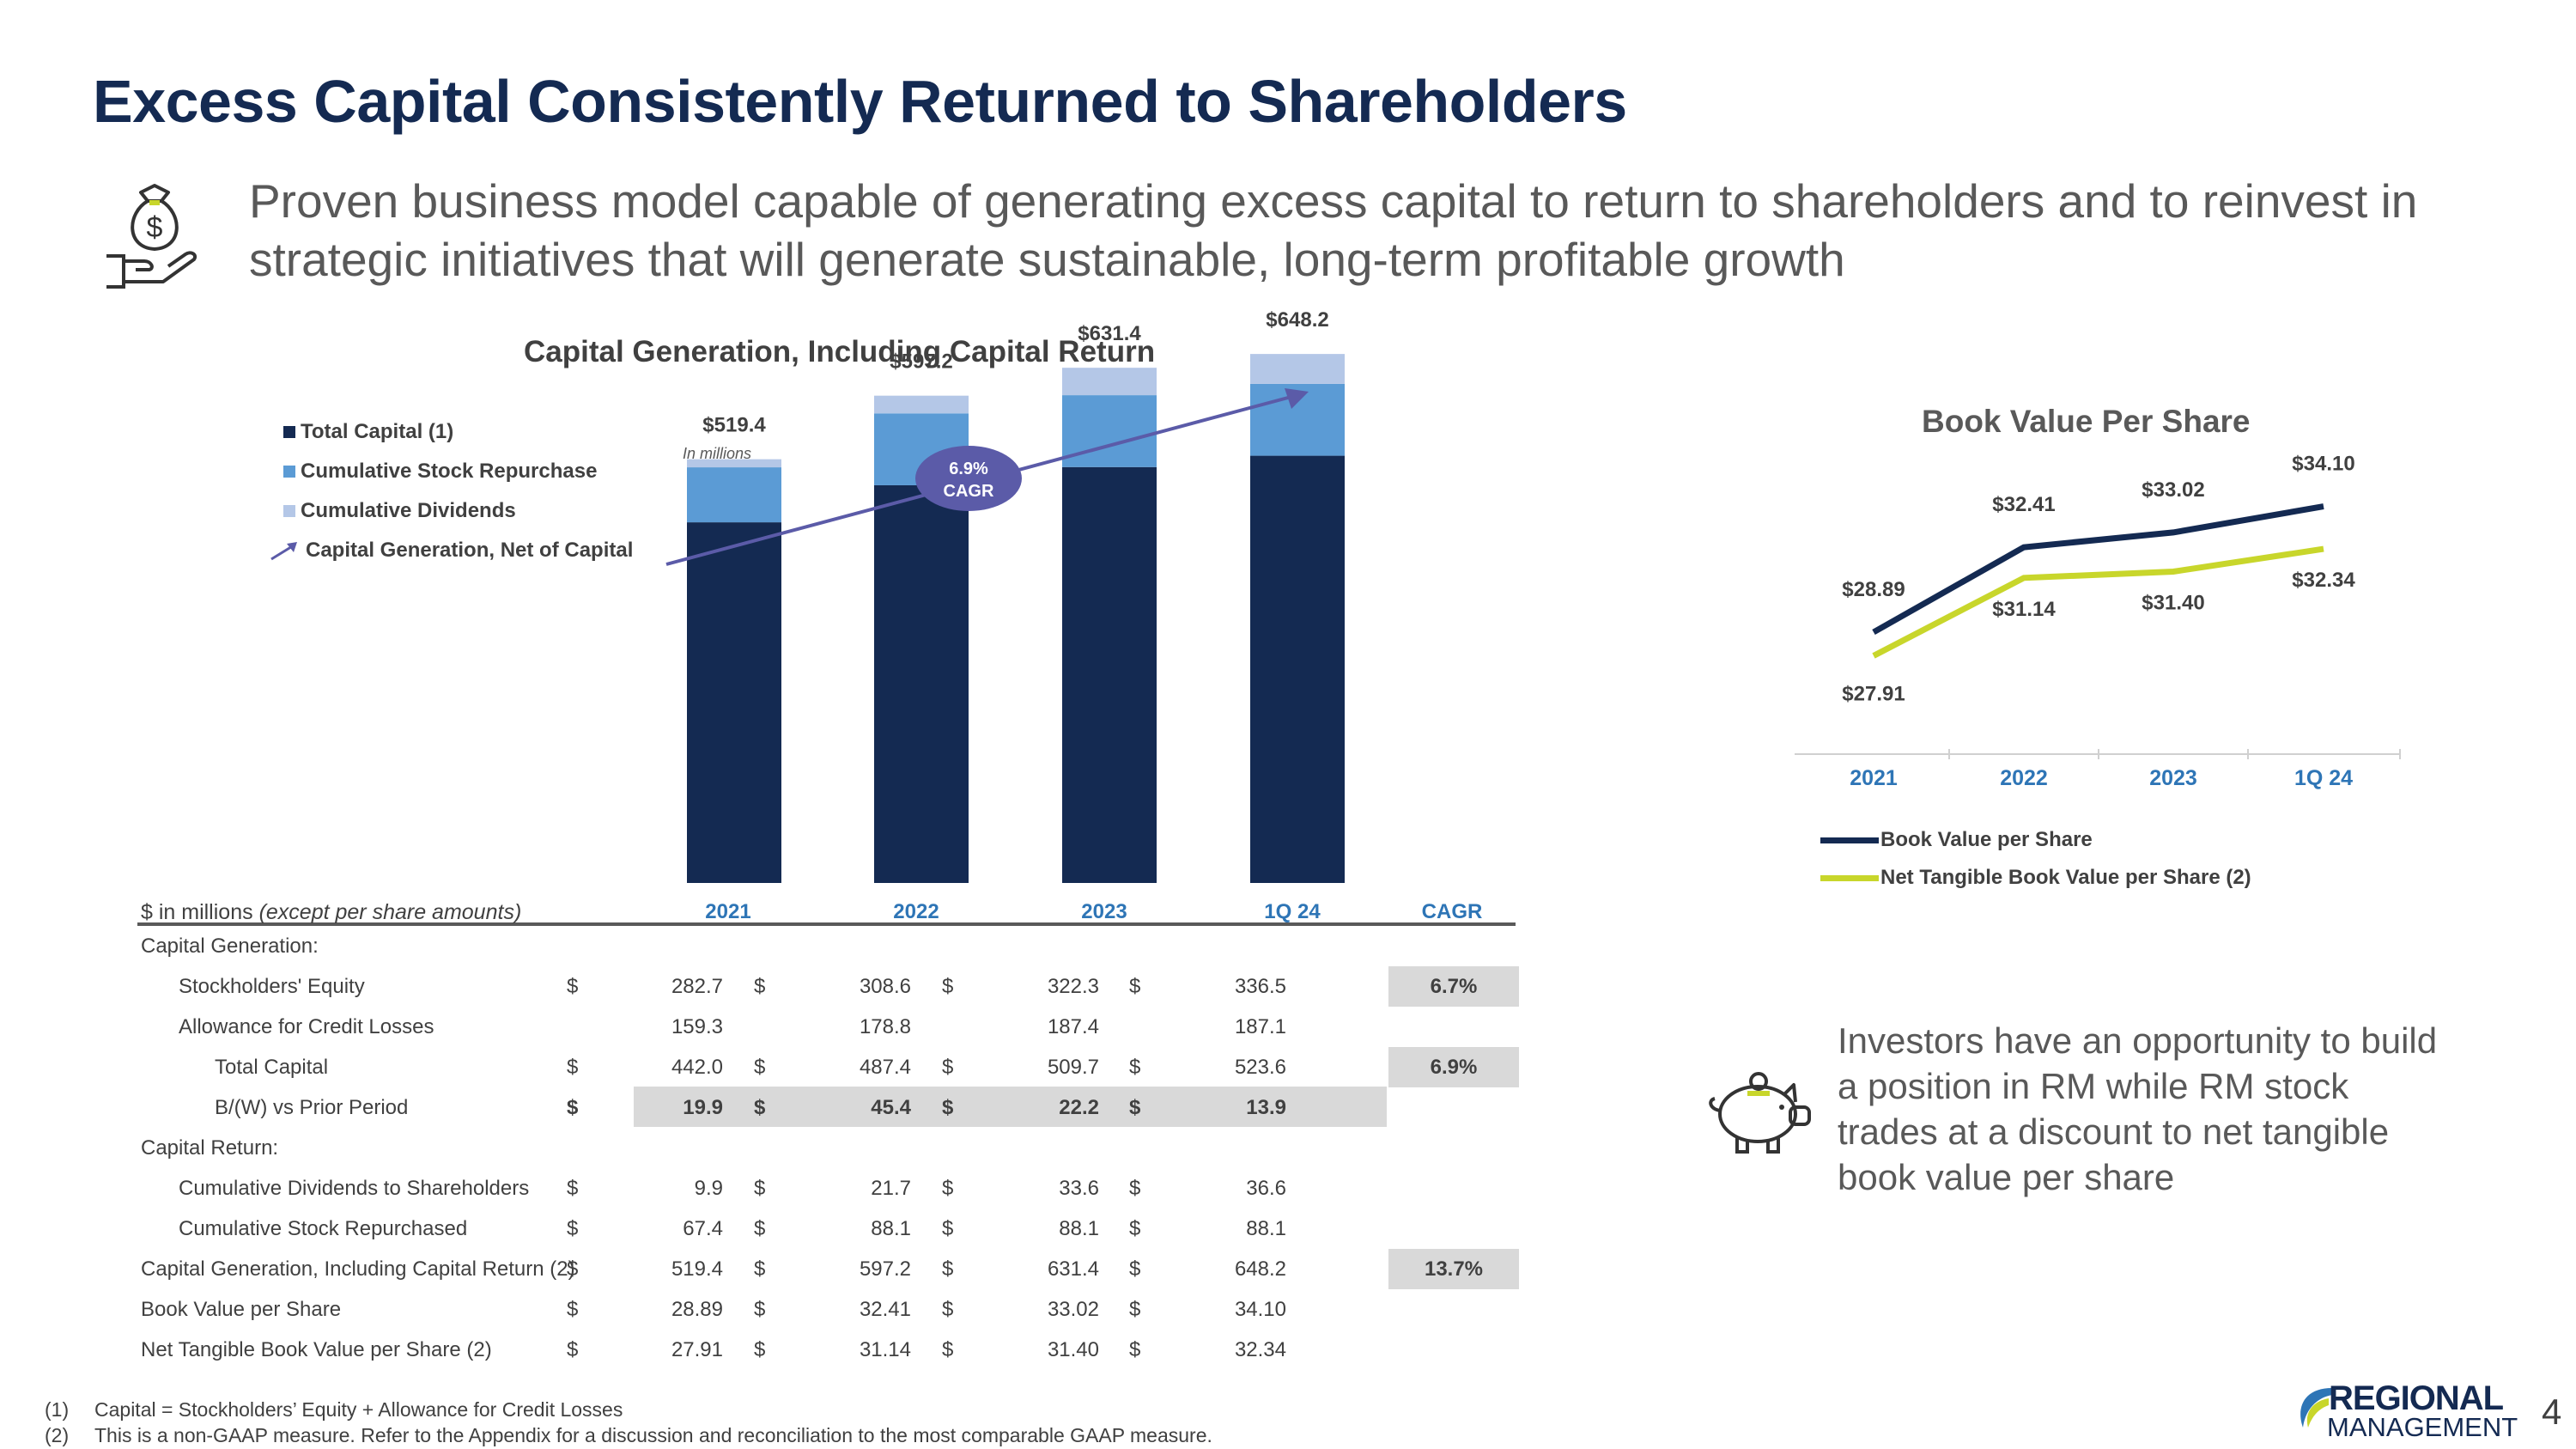 The height and width of the screenshot is (1449, 2576). Describe the element at coordinates (289, 432) in the screenshot. I see `legend-swatch-navy` at that location.